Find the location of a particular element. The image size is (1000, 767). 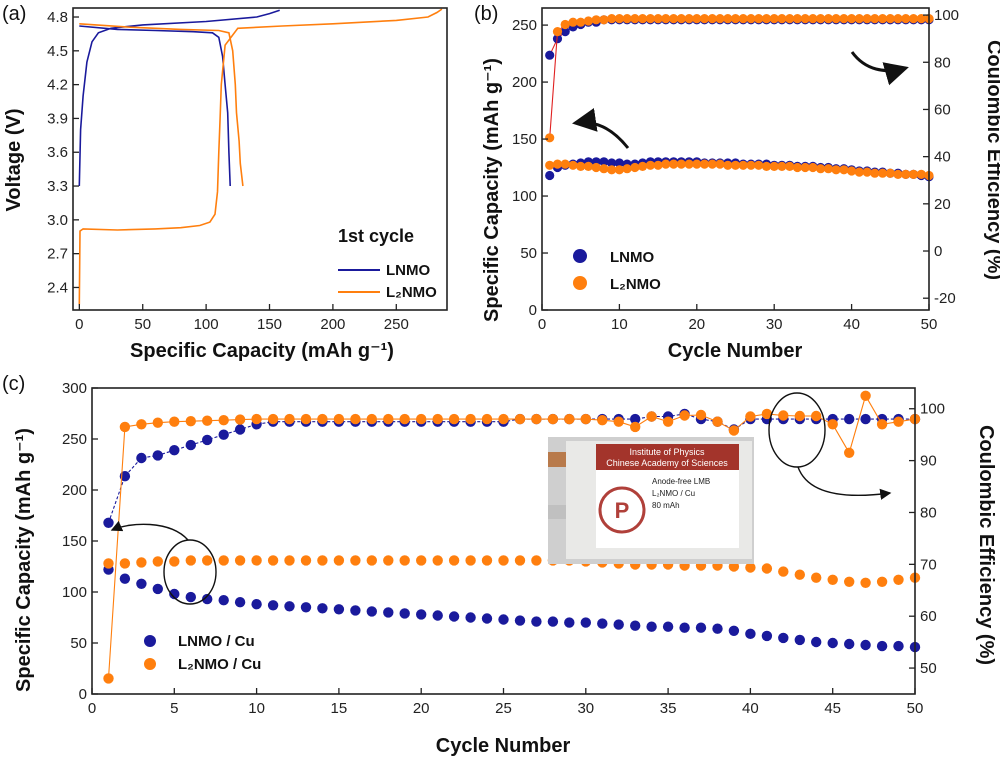

panel-b-legend: LNMO L₂NMO is located at coordinates (617, 271).